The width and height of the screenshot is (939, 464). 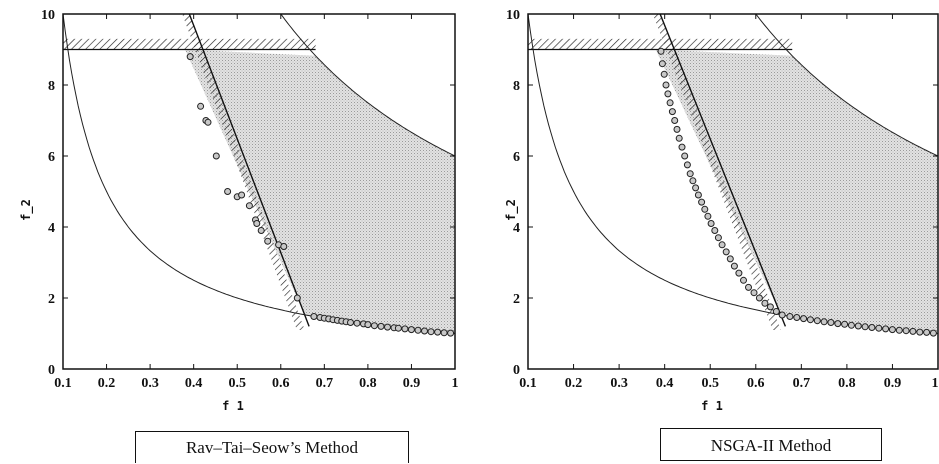 What do you see at coordinates (367, 85) in the screenshot?
I see `boundary-curve-upper` at bounding box center [367, 85].